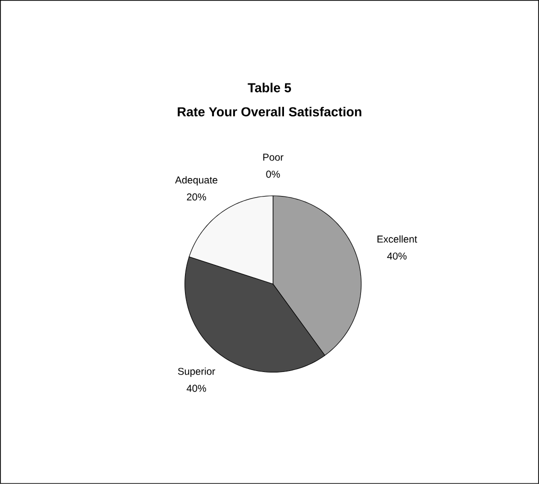  What do you see at coordinates (196, 197) in the screenshot?
I see `data-label: 20%` at bounding box center [196, 197].